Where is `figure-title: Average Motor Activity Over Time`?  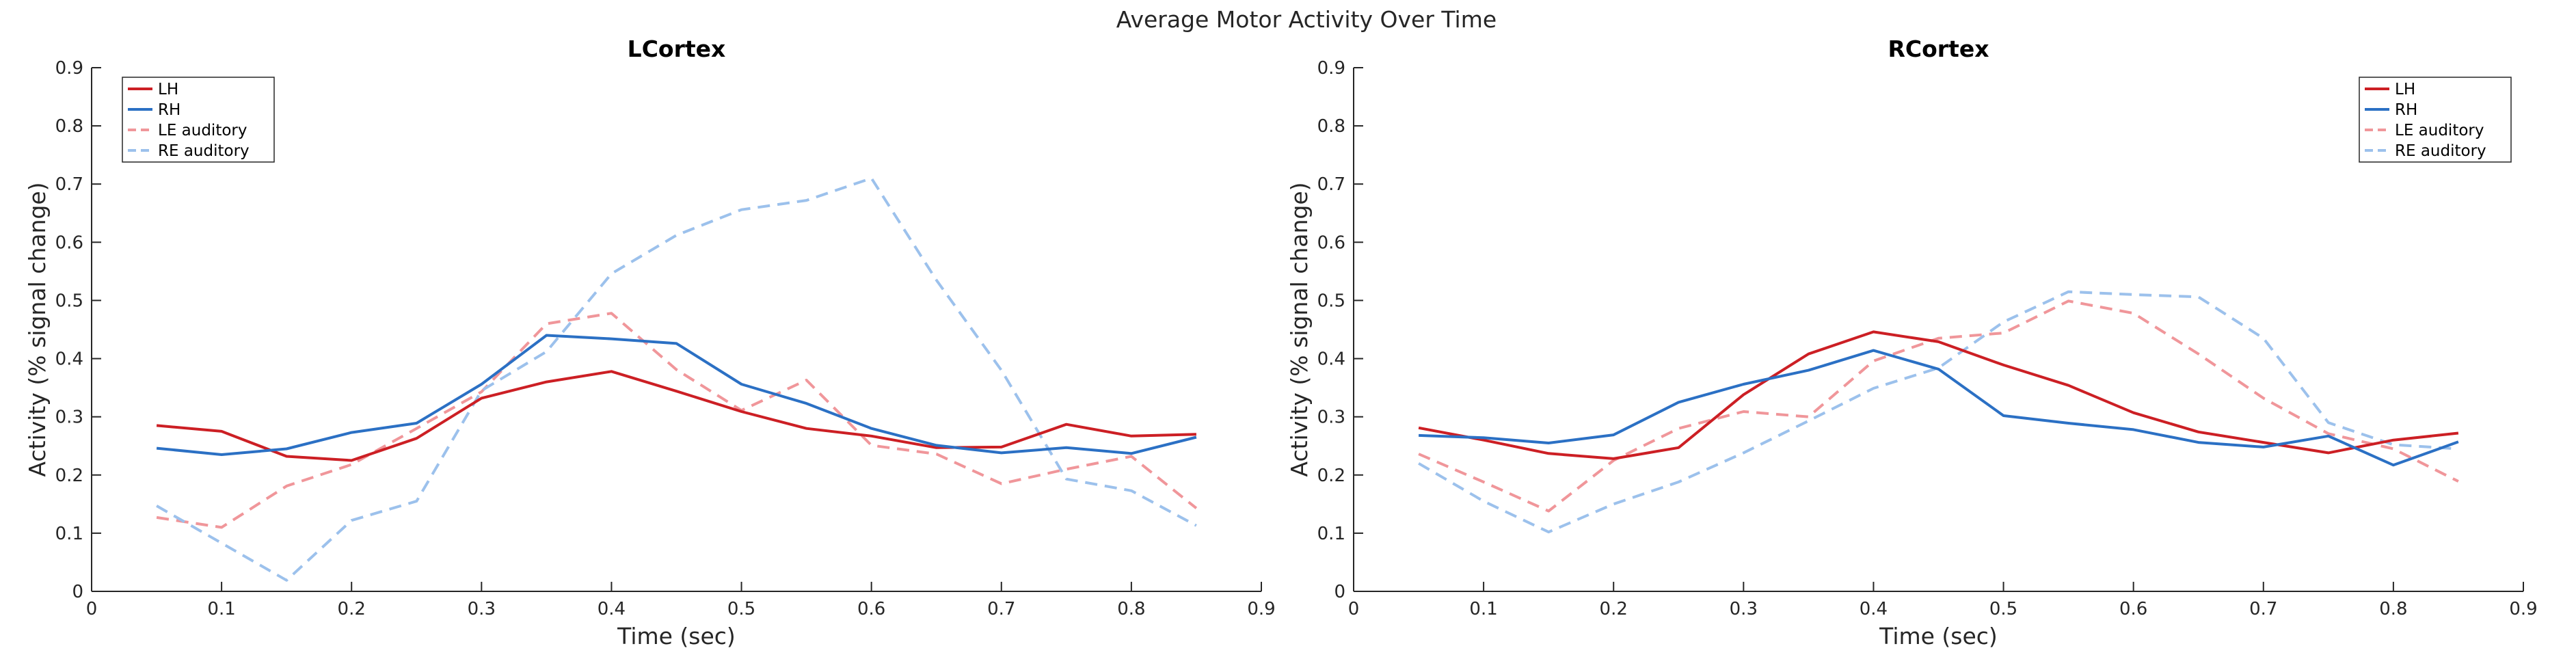 figure-title: Average Motor Activity Over Time is located at coordinates (1306, 19).